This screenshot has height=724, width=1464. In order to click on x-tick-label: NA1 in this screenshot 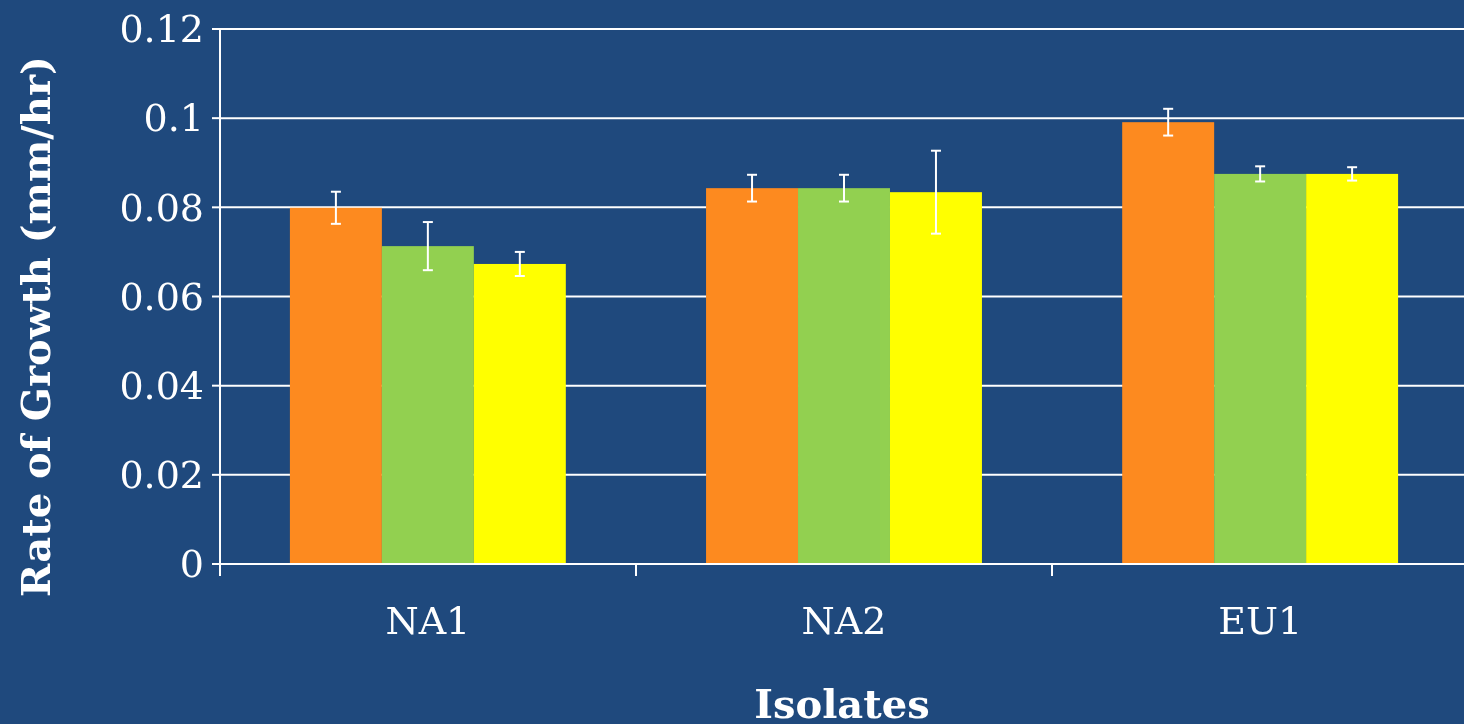, I will do `click(428, 621)`.